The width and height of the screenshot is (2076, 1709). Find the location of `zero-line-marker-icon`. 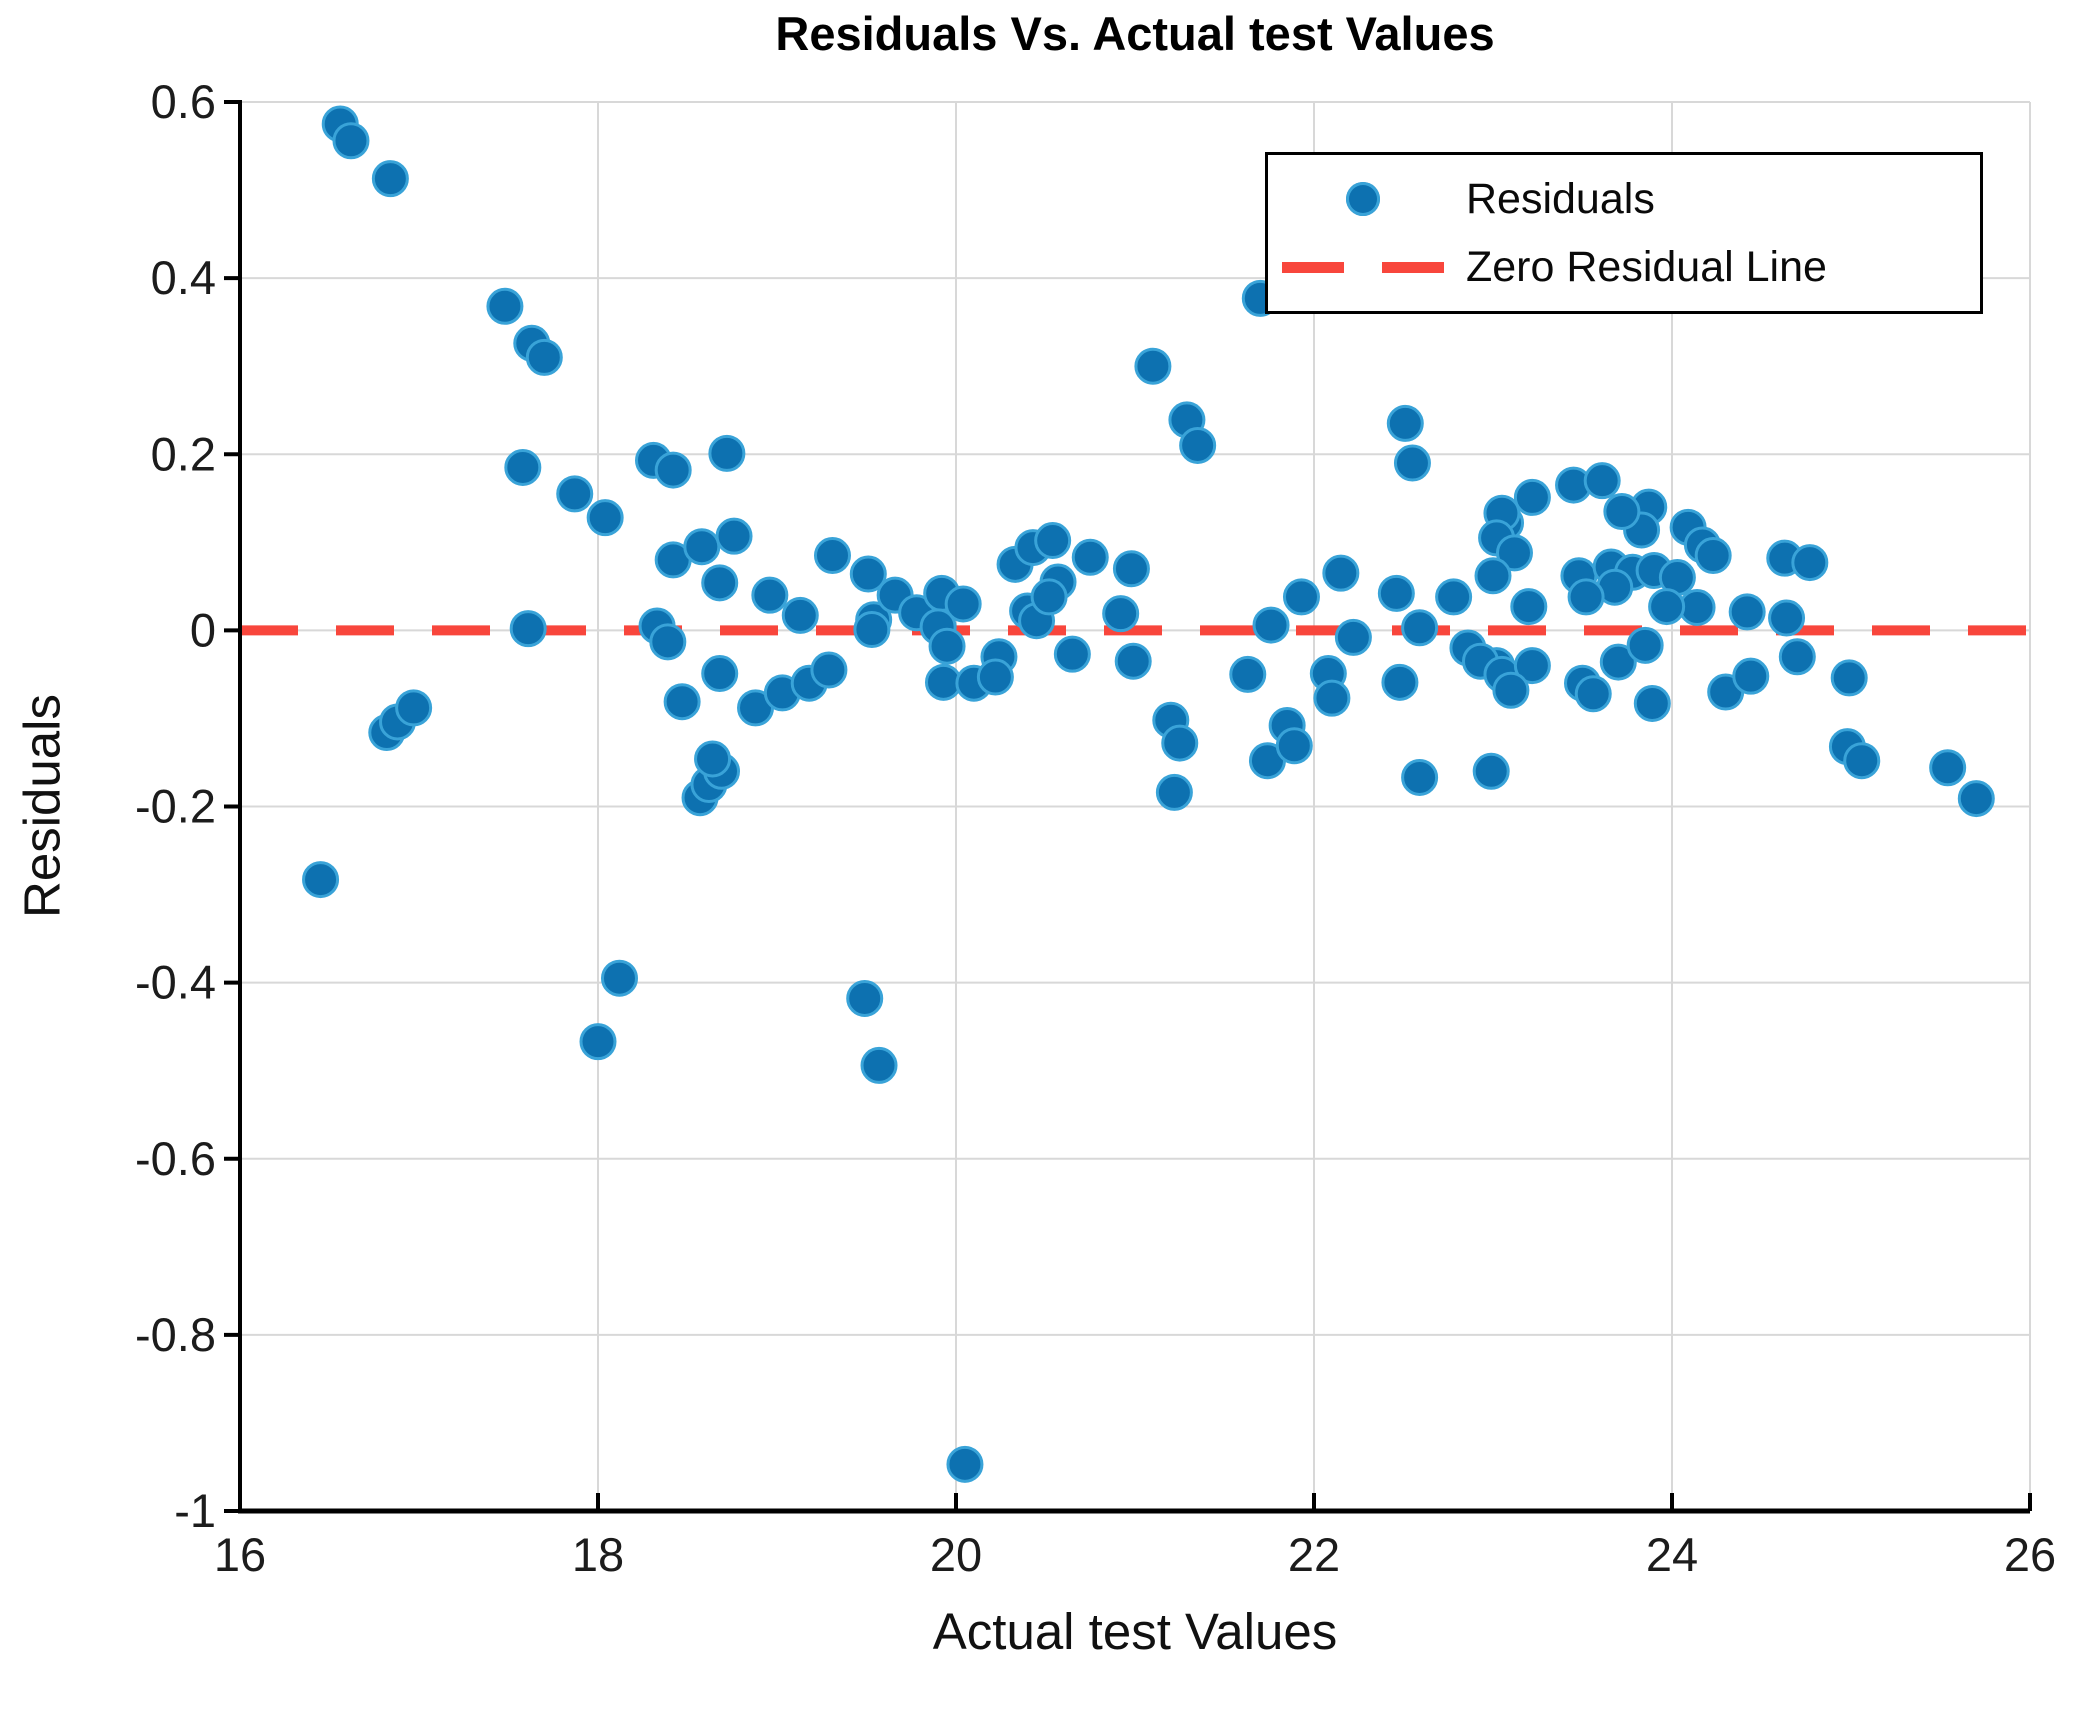

zero-line-marker-icon is located at coordinates (1363, 267).